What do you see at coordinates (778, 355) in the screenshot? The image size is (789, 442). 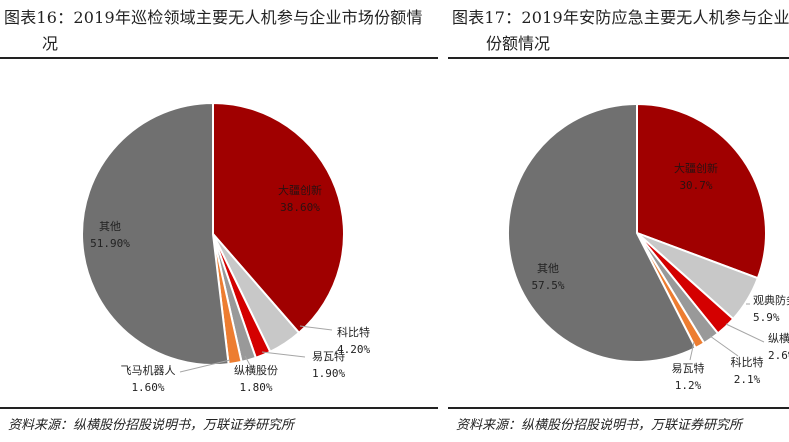 I see `slice-value-label: 2.6%` at bounding box center [778, 355].